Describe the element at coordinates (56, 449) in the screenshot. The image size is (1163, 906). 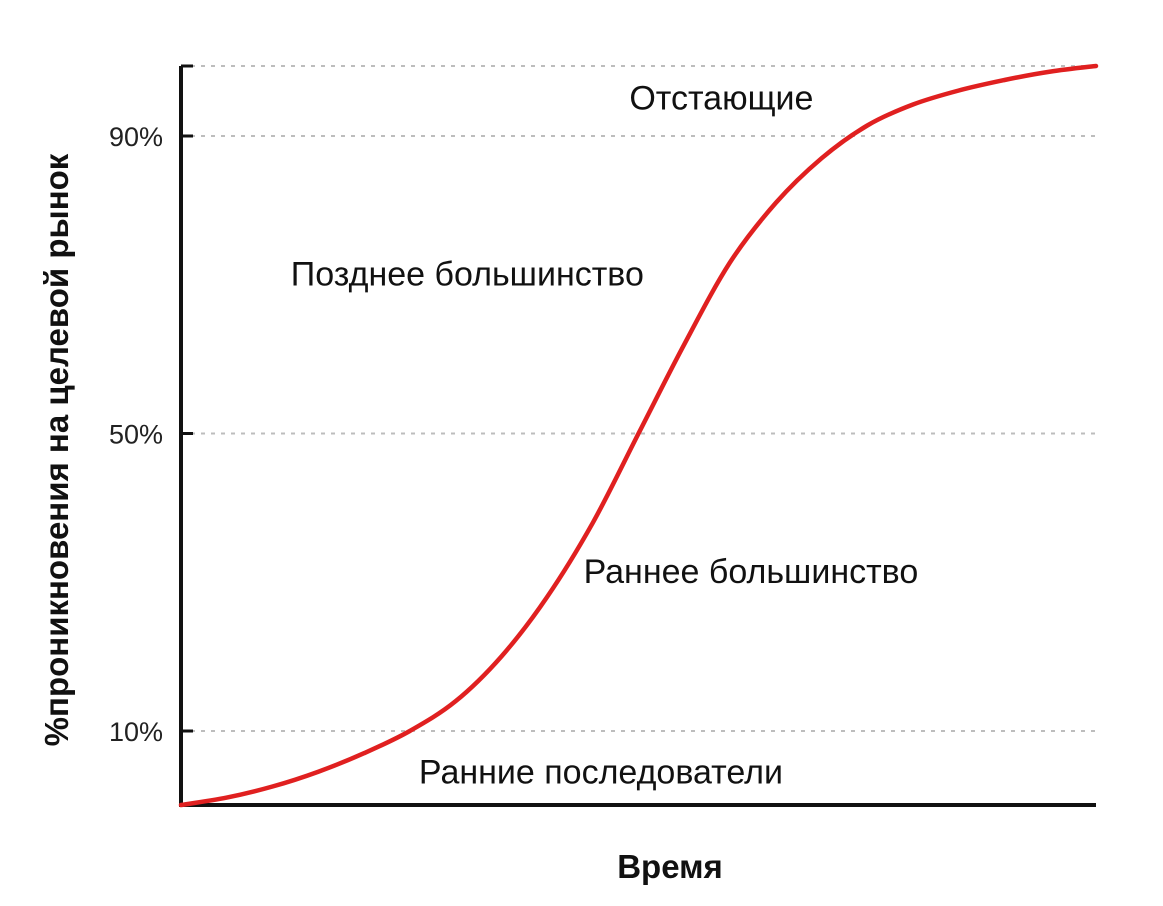
I see `y-axis-title: %проникновения на целевой рынок` at that location.